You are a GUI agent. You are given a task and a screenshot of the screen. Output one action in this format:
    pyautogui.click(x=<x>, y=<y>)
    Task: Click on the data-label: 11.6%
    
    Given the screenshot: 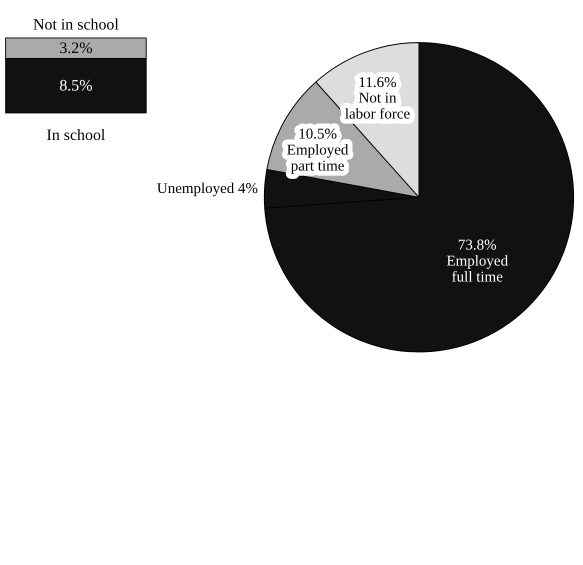 What is the action you would take?
    pyautogui.click(x=377, y=82)
    